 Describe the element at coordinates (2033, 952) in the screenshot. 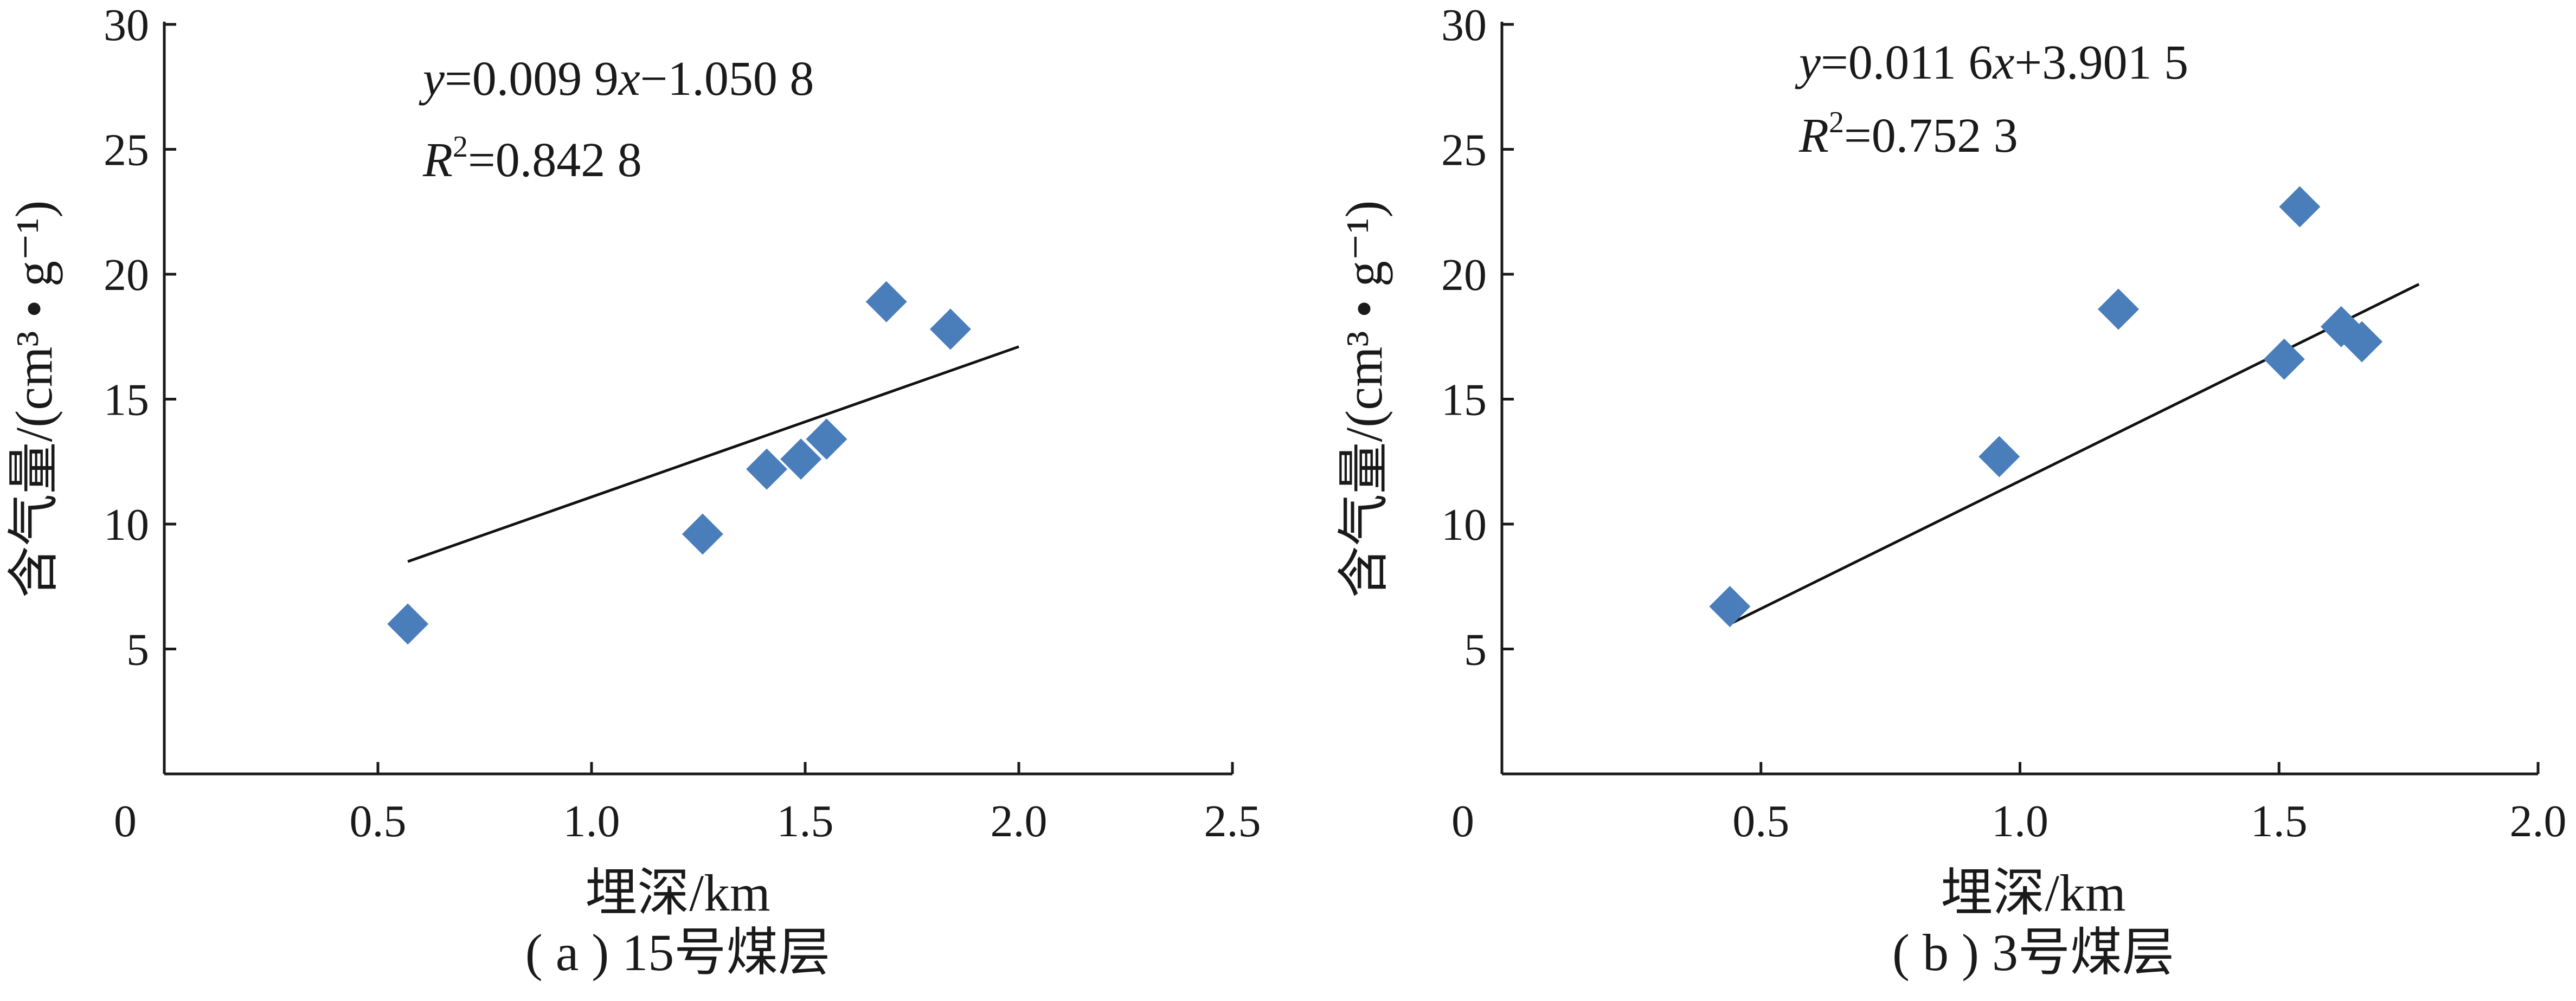

I see `panel-caption: ( b ) 3号煤层` at that location.